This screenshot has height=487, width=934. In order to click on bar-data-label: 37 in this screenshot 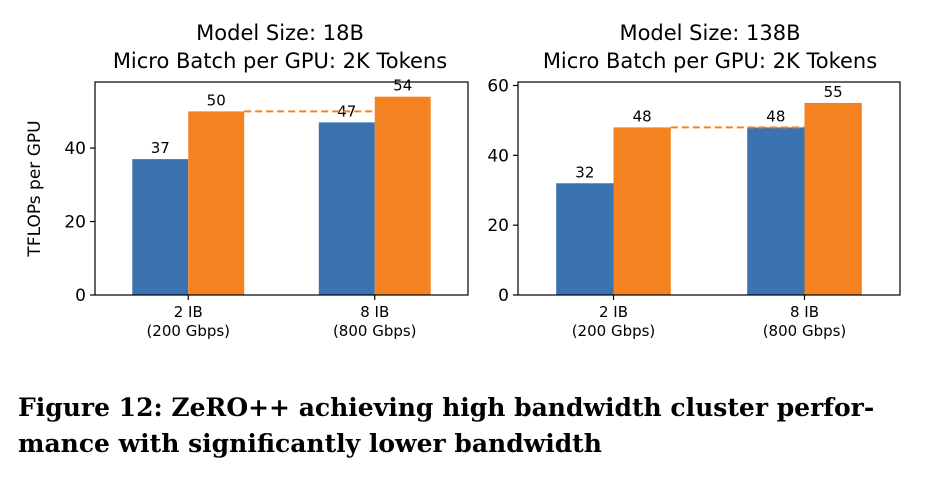, I will do `click(160, 148)`.